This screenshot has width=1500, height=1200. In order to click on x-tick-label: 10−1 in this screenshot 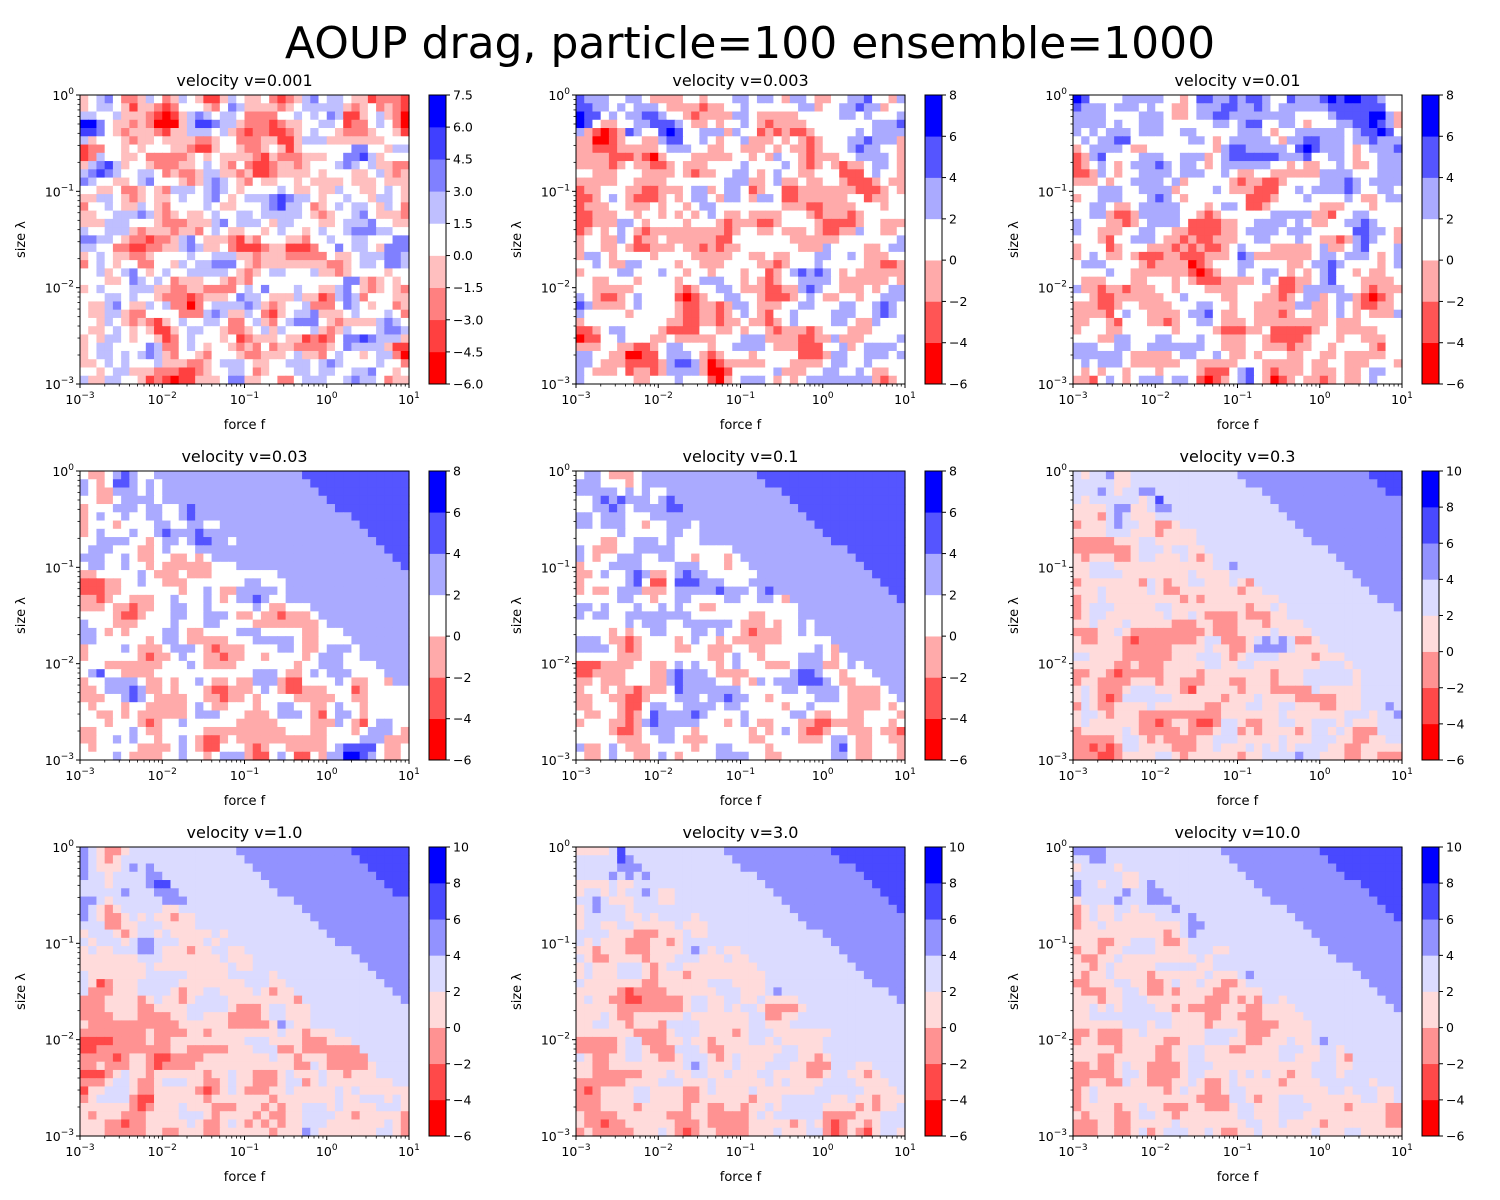, I will do `click(740, 399)`.